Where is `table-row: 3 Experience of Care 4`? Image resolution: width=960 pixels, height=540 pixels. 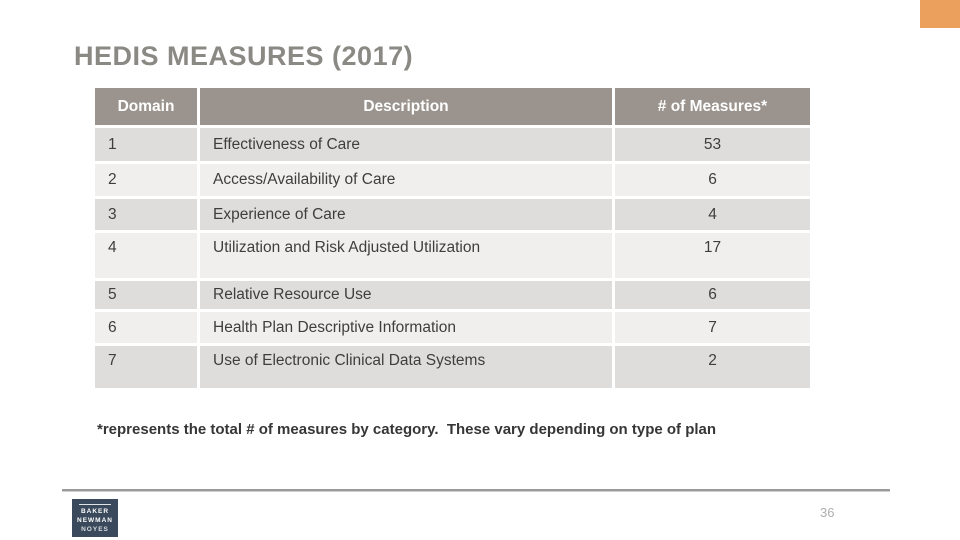 table-row: 3 Experience of Care 4 is located at coordinates (452, 214).